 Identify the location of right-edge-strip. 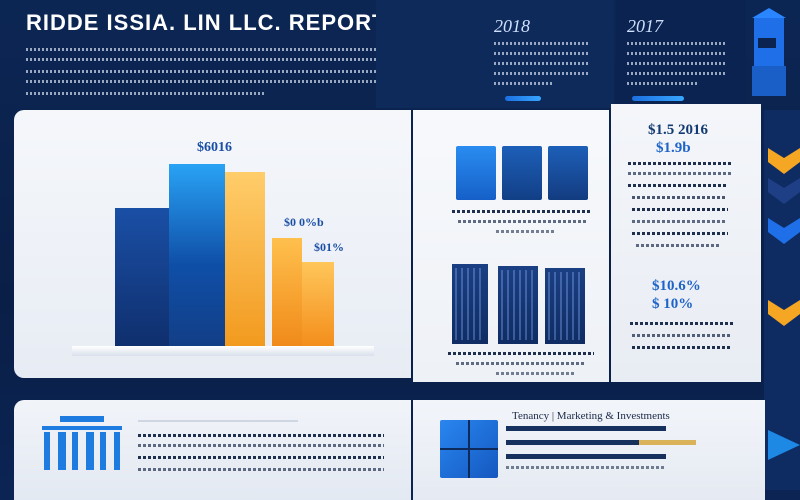
(782, 300).